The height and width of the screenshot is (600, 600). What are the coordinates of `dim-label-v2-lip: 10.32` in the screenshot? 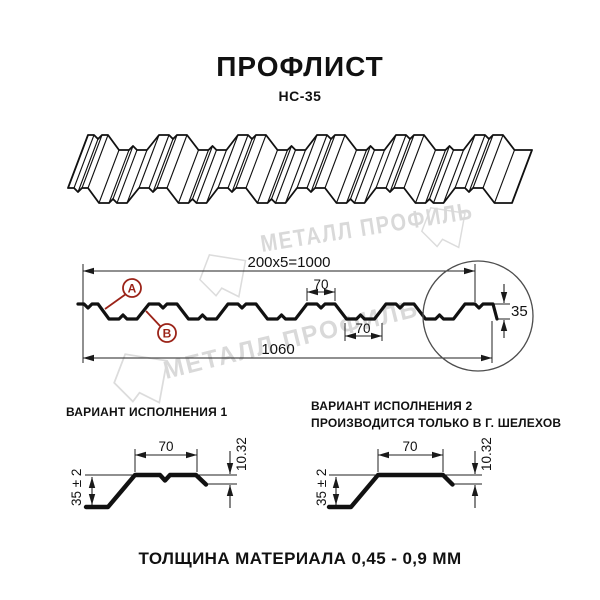 It's located at (486, 454).